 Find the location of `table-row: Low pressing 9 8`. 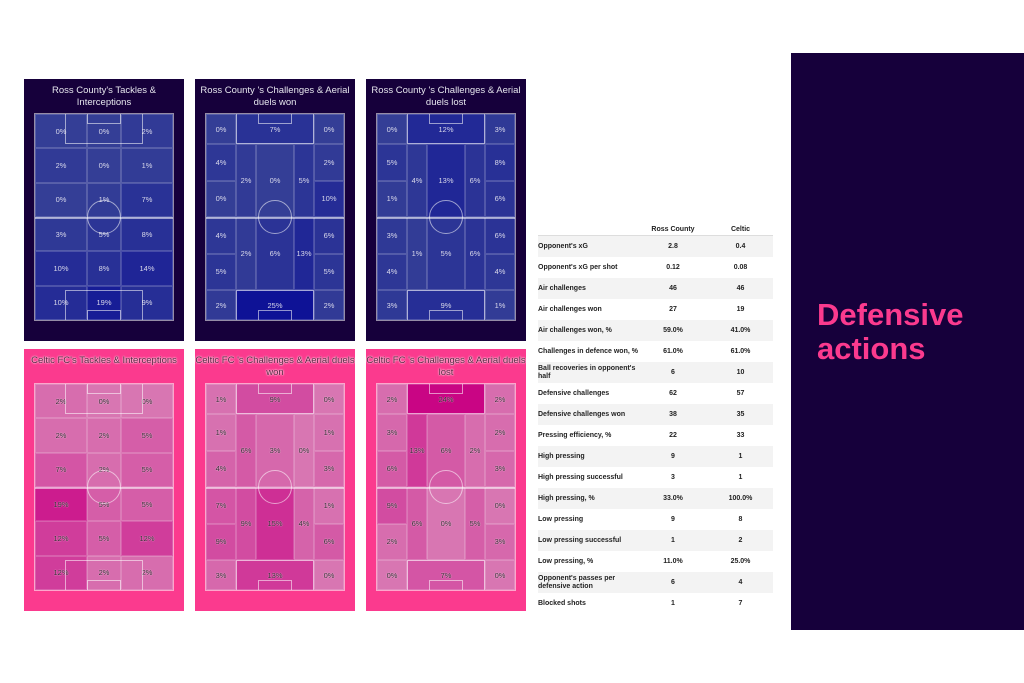

table-row: Low pressing 9 8 is located at coordinates (655, 519).